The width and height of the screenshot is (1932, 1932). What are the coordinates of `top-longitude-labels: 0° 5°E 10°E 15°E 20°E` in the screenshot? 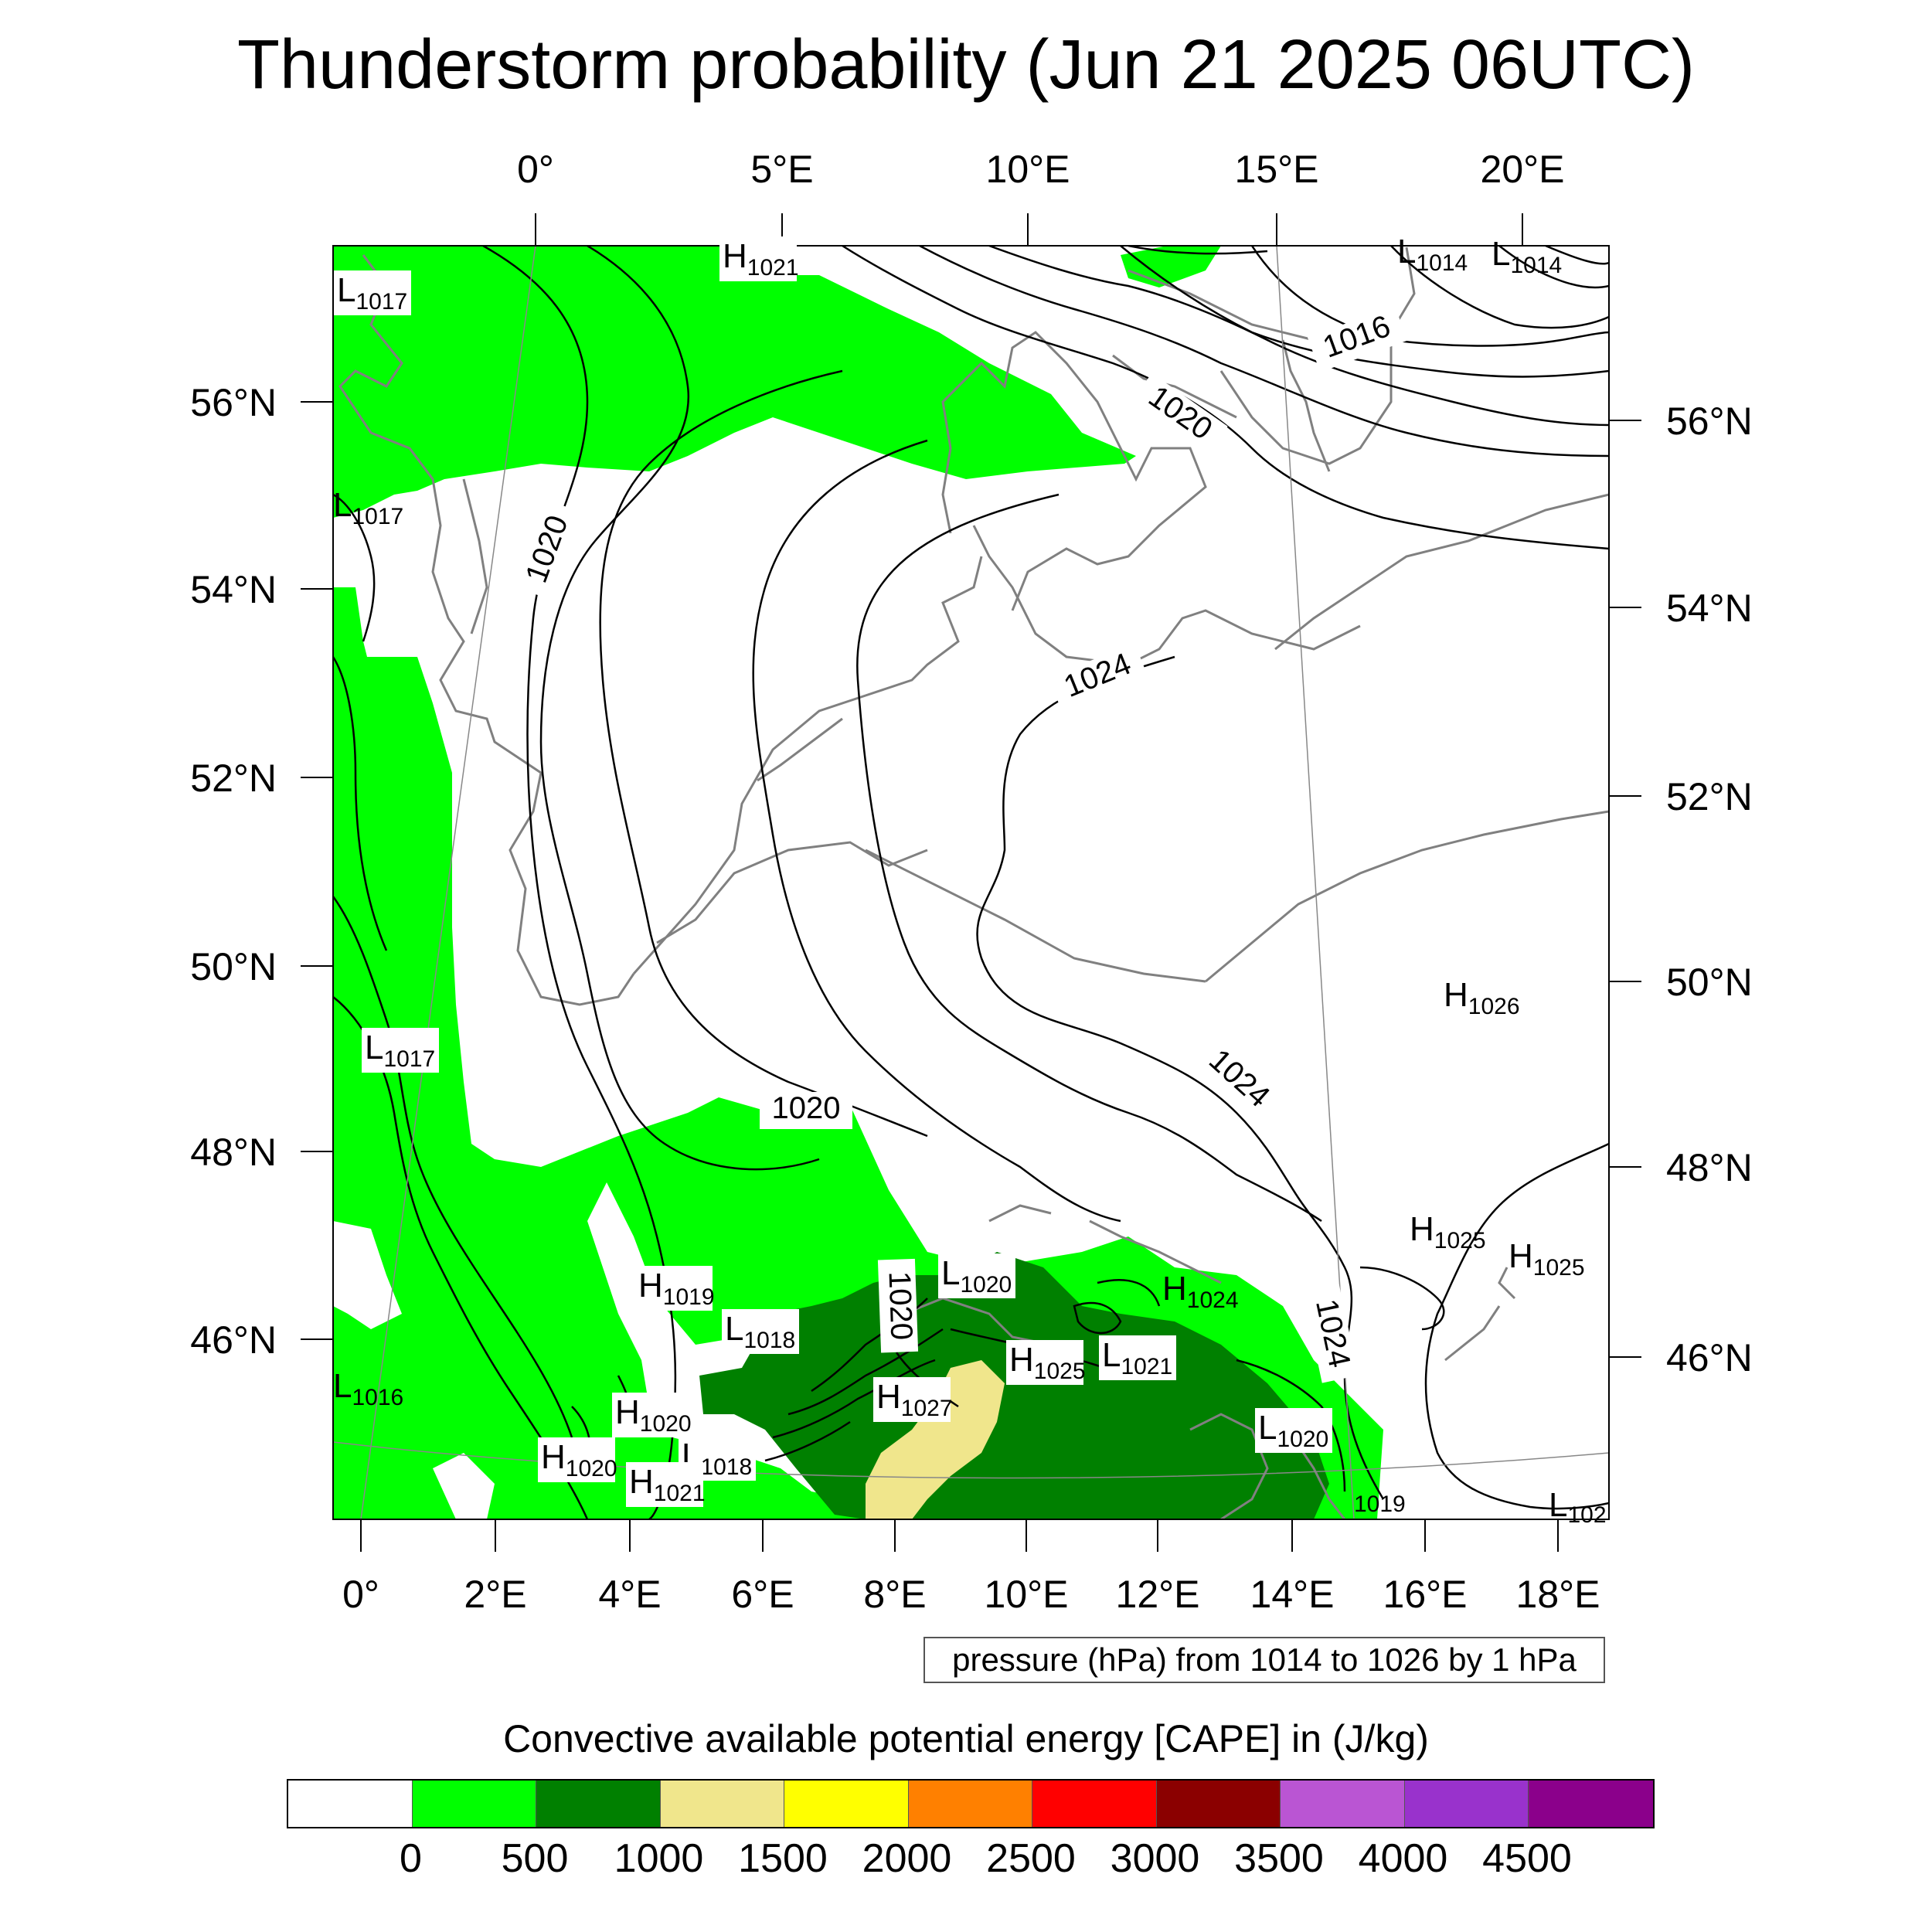 It's located at (1041, 169).